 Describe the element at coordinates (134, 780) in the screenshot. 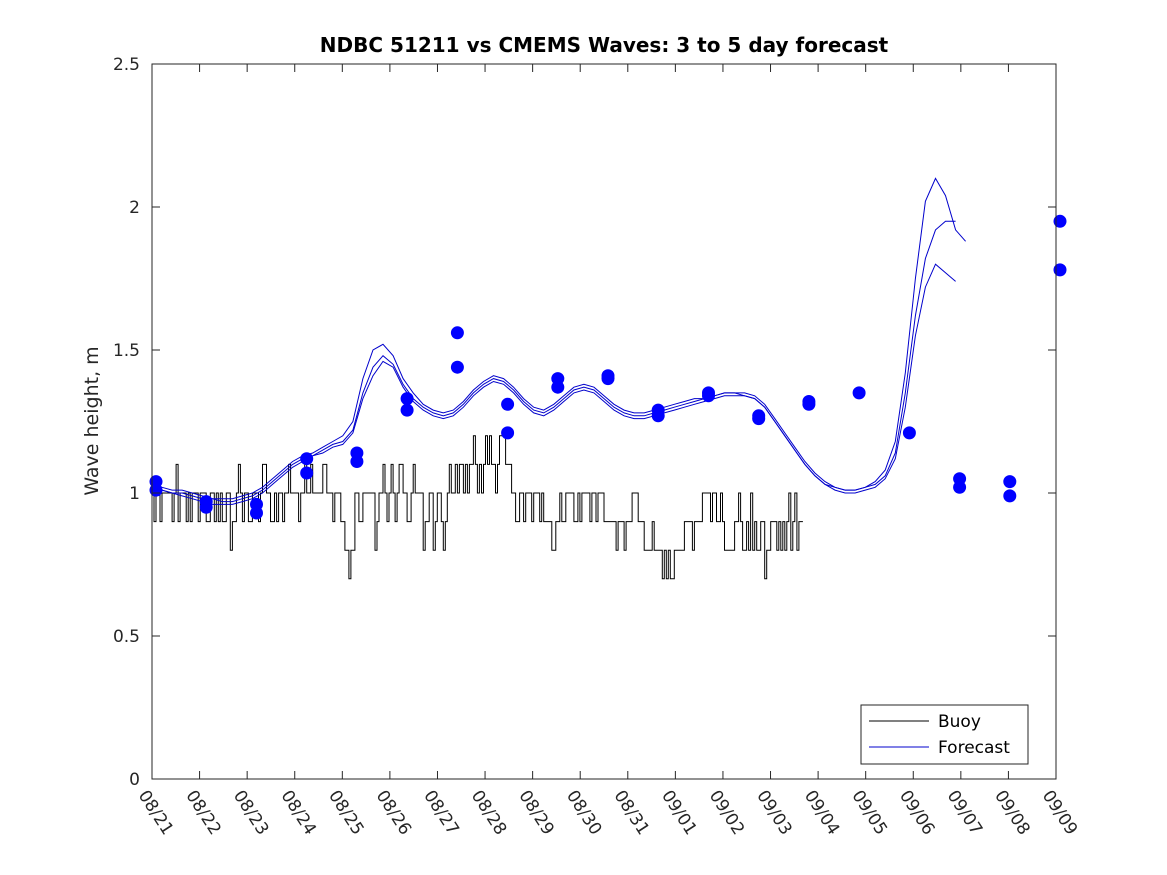

I see `y-tick-label: 0` at that location.